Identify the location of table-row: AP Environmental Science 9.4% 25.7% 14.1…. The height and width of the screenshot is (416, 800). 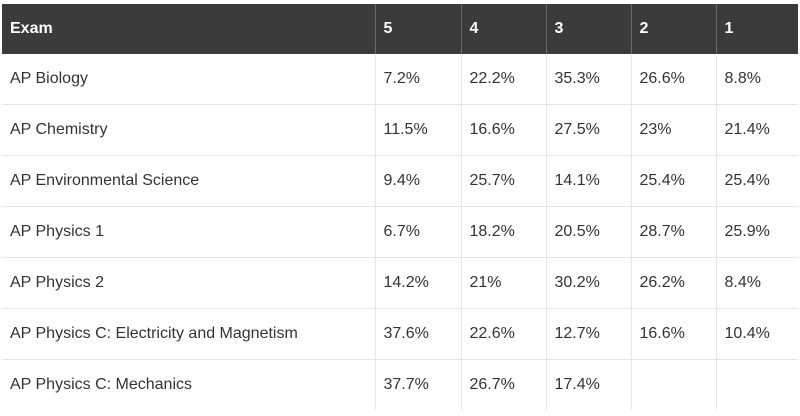
(400, 181).